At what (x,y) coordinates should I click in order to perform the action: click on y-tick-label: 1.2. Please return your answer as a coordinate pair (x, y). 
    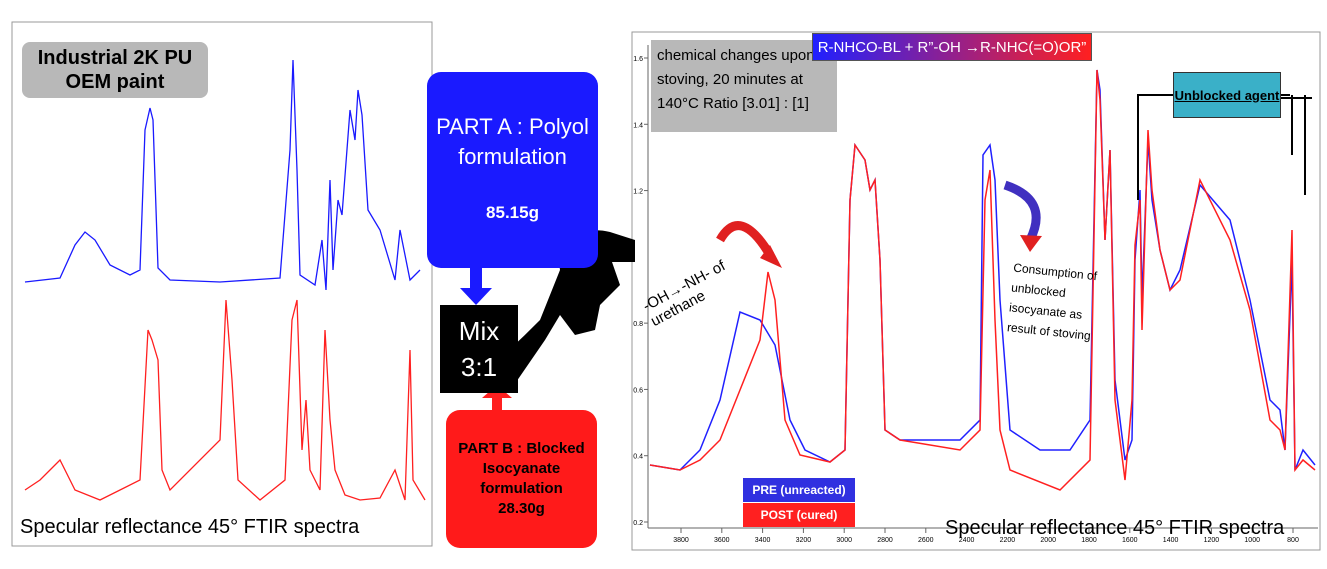
    Looking at the image, I should click on (638, 192).